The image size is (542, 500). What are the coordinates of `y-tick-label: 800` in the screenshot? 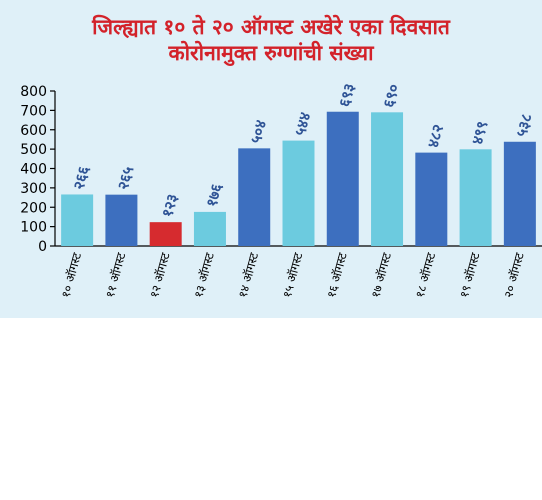 It's located at (33, 92).